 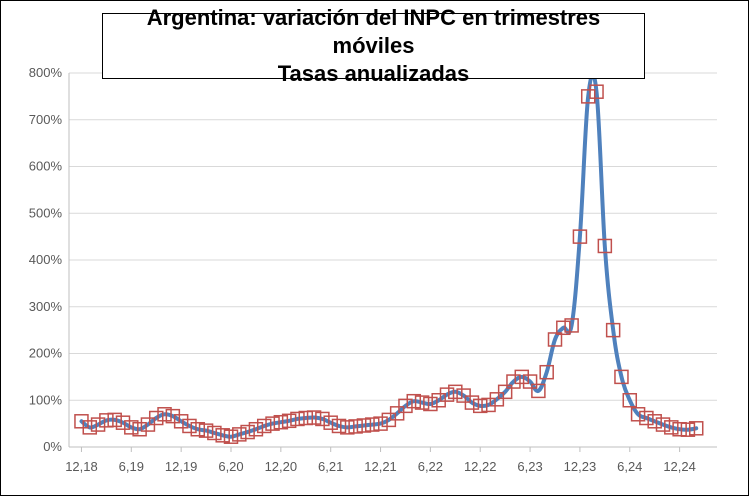 What do you see at coordinates (230, 466) in the screenshot?
I see `x-tick-label: 6,20` at bounding box center [230, 466].